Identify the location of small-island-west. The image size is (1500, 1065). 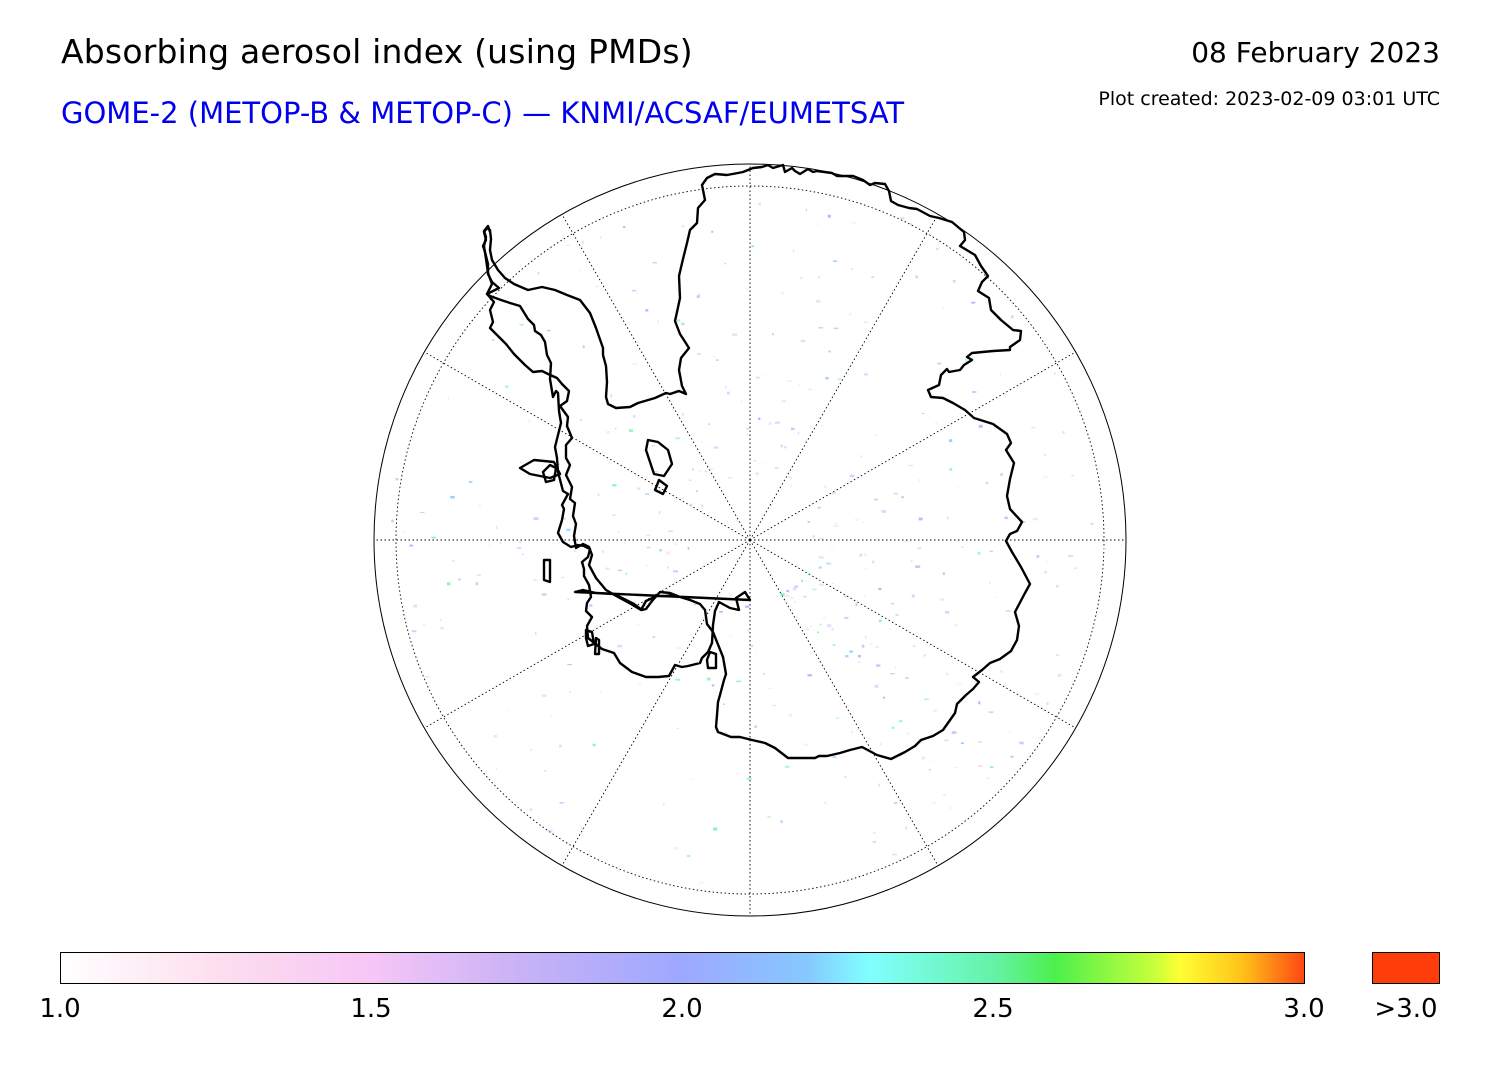
(547, 571).